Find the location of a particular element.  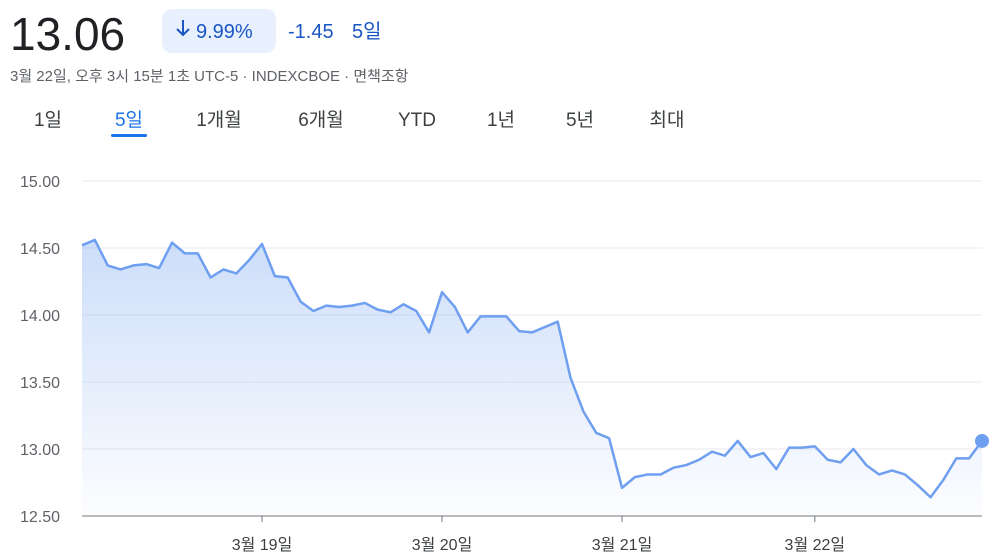

tab: 5년 is located at coordinates (580, 120).